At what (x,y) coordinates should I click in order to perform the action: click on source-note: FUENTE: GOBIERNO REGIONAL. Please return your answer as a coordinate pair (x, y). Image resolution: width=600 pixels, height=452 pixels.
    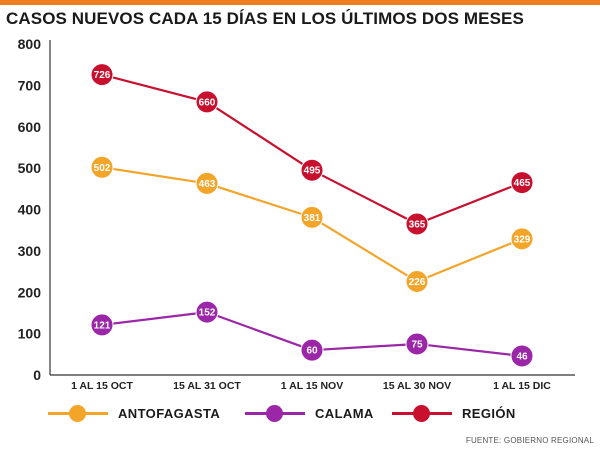
    Looking at the image, I should click on (529, 440).